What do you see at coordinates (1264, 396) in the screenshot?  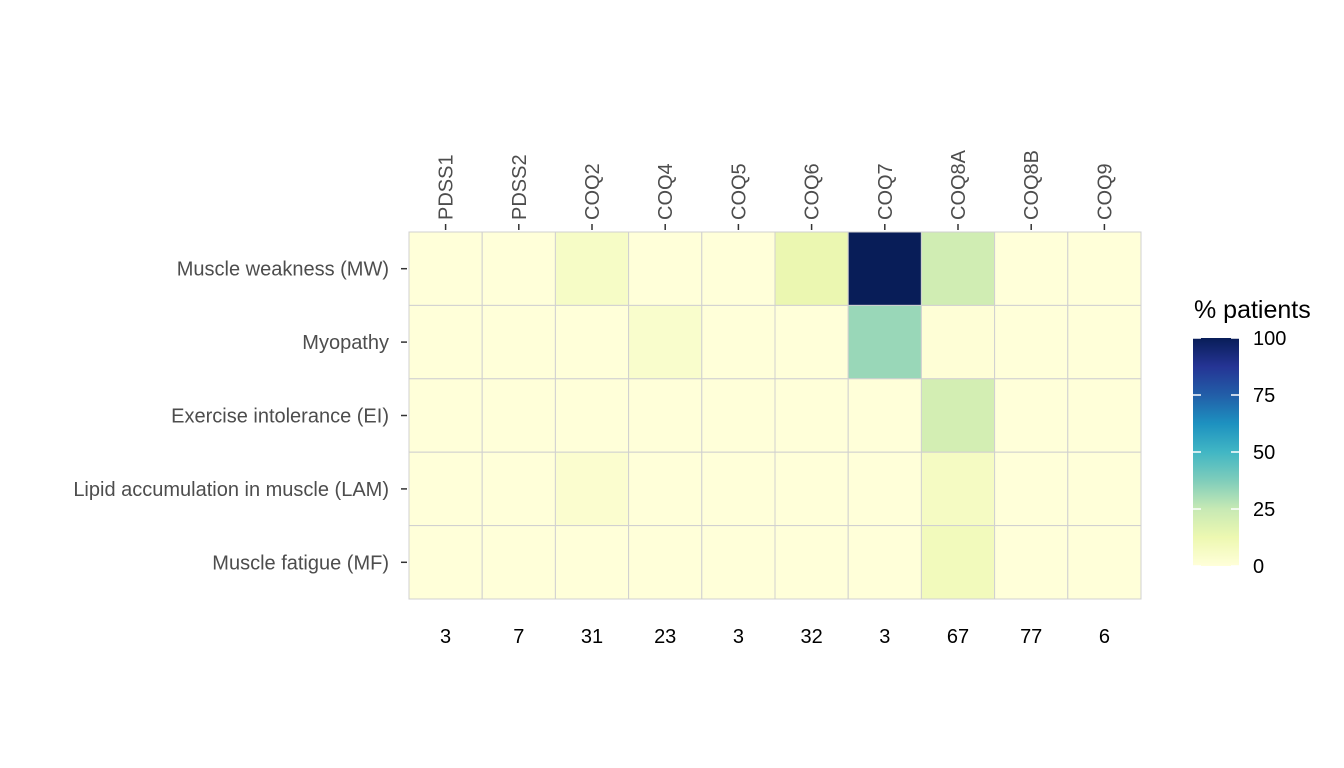 I see `legend-tick-label: 75` at bounding box center [1264, 396].